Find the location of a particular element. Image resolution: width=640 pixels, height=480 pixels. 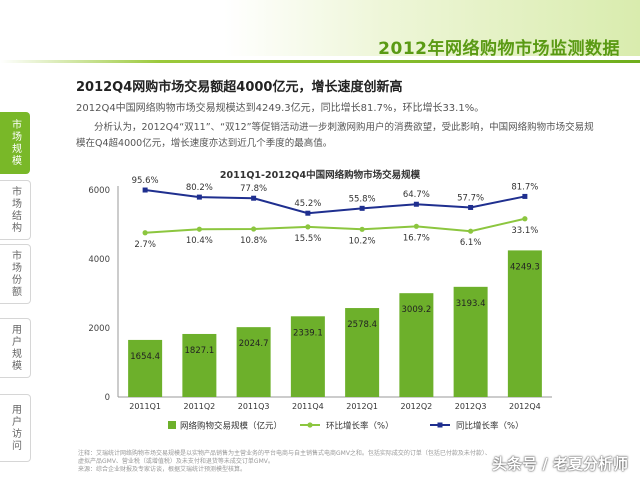

bar-value-label: 1654.4 is located at coordinates (145, 357).